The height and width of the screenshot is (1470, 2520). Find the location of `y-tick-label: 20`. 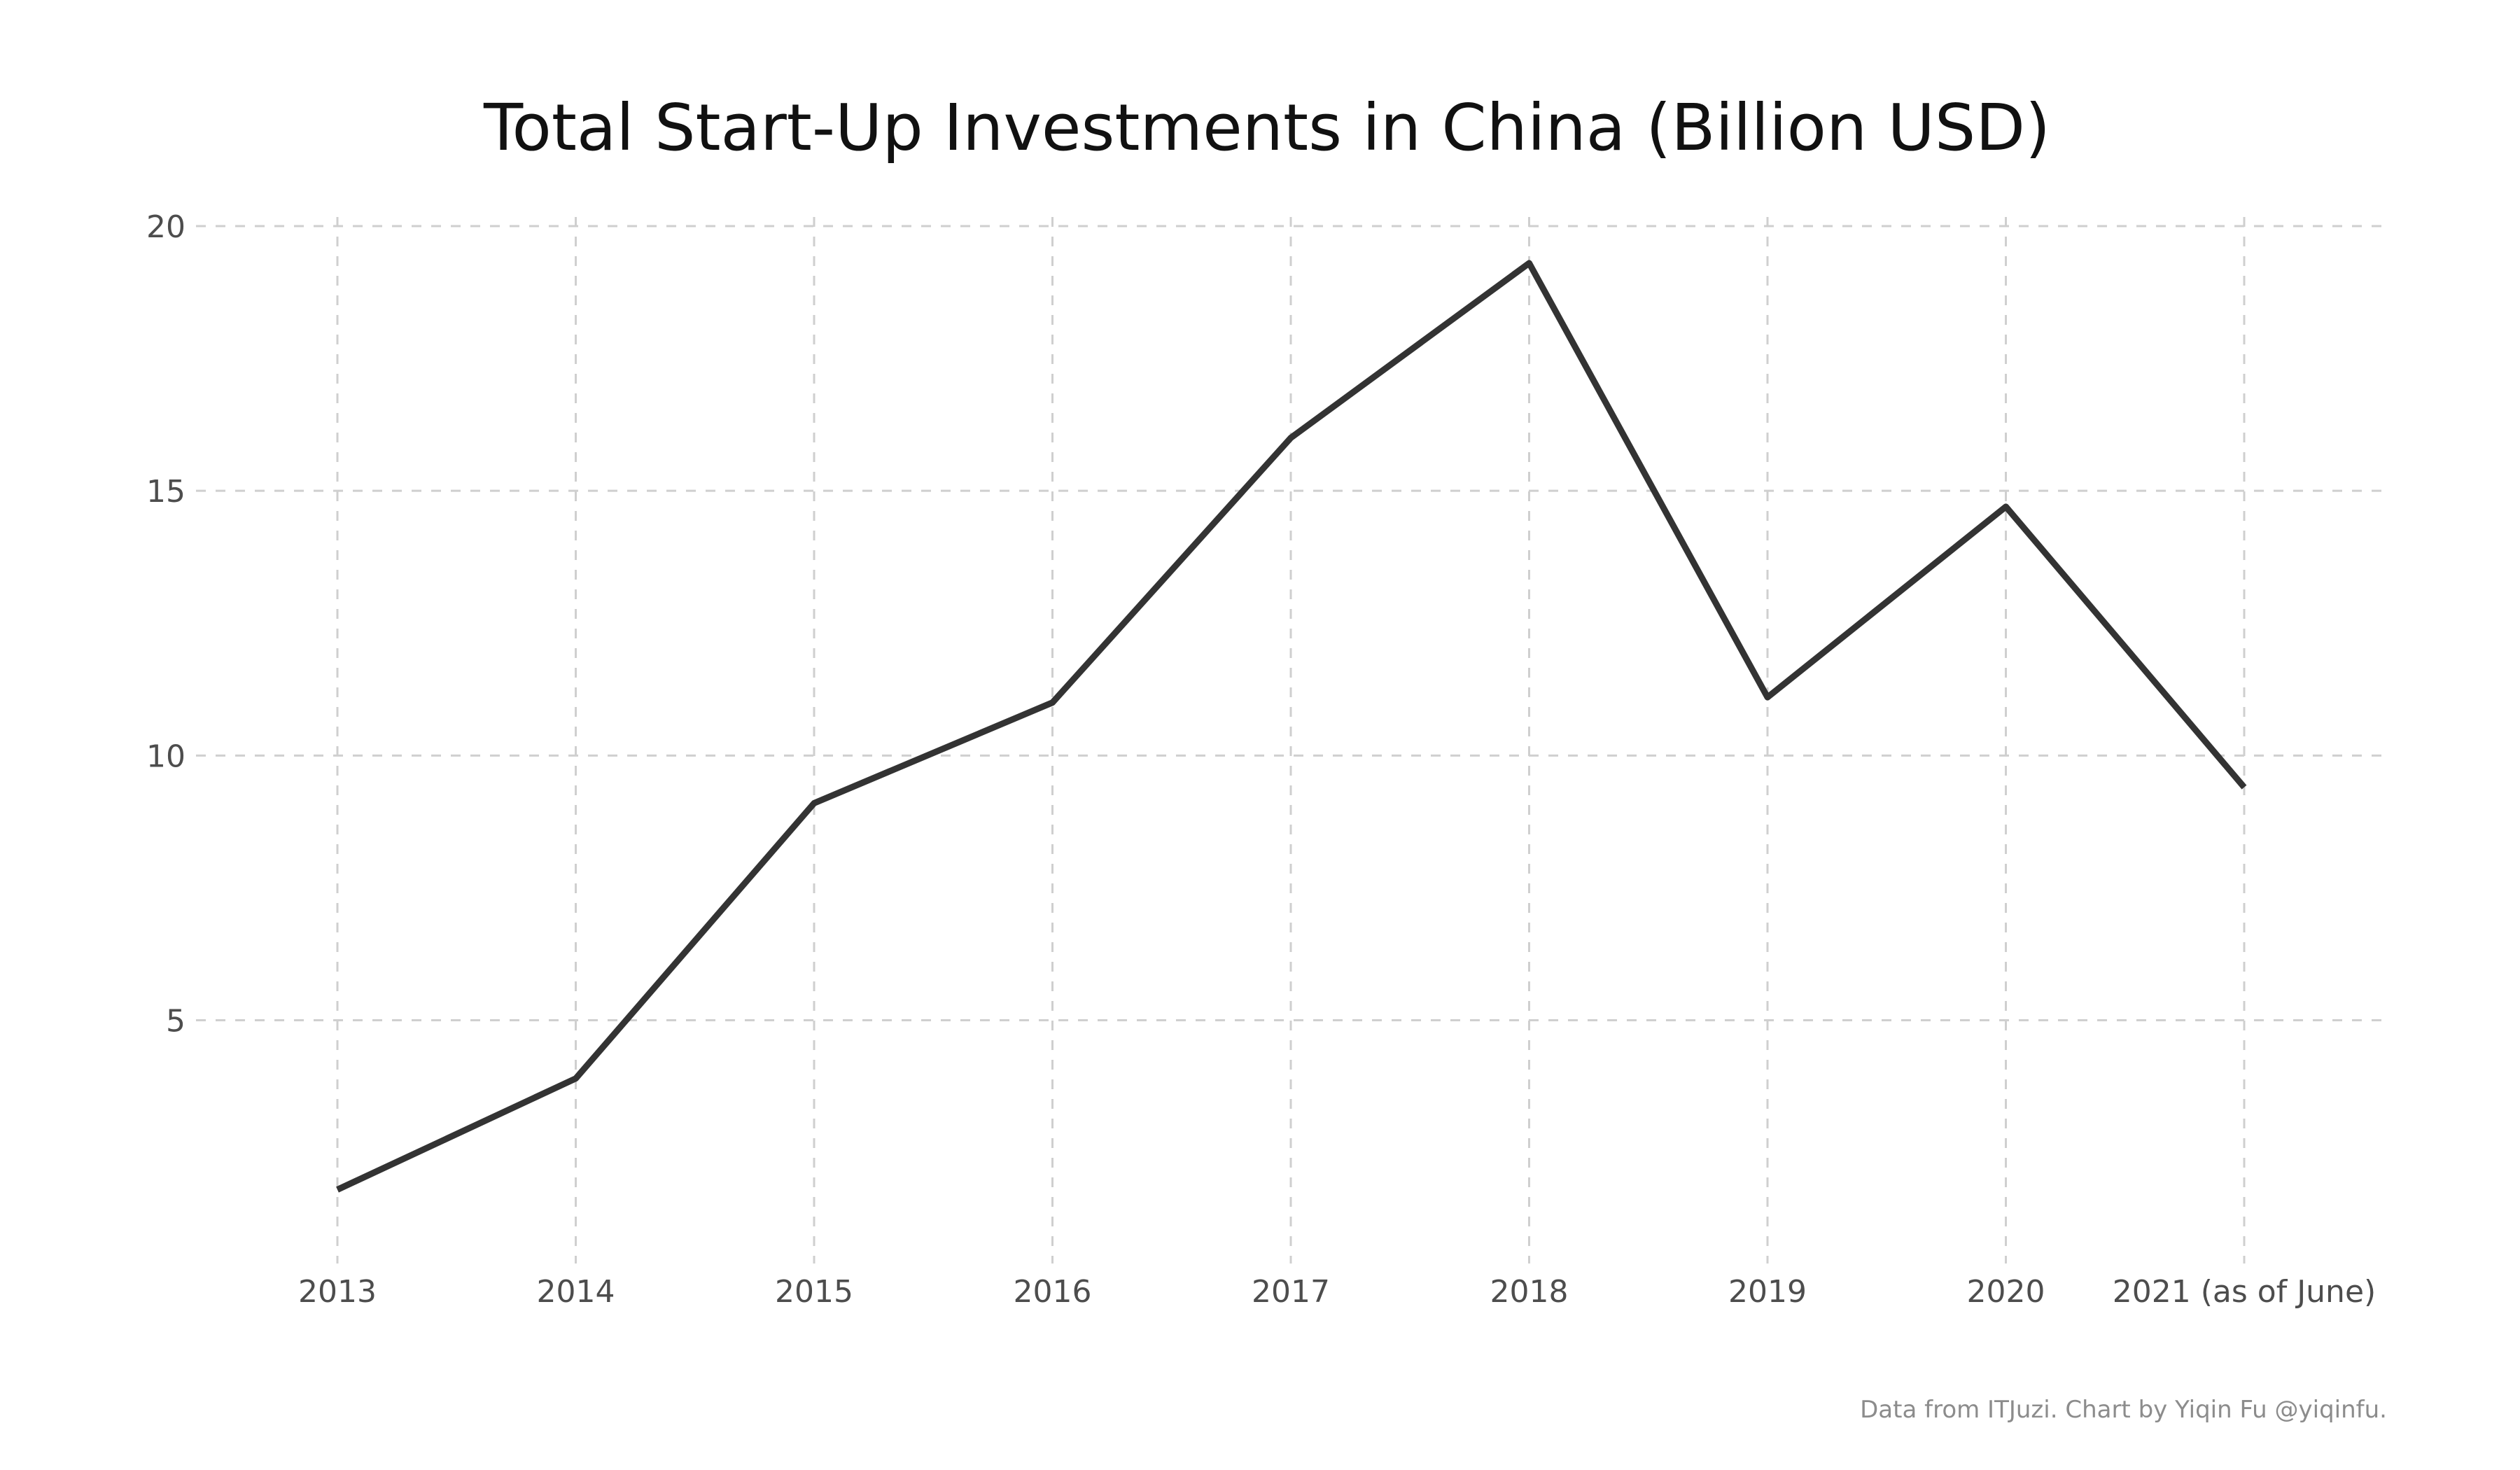

y-tick-label: 20 is located at coordinates (166, 227).